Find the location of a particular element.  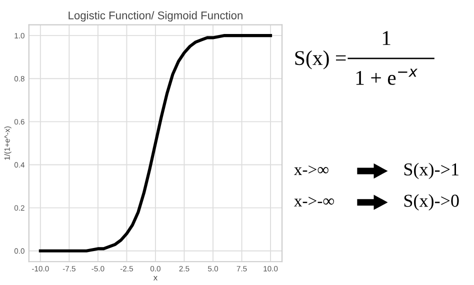

text: 1 + e$^{−x}$ is located at coordinates (387, 76).